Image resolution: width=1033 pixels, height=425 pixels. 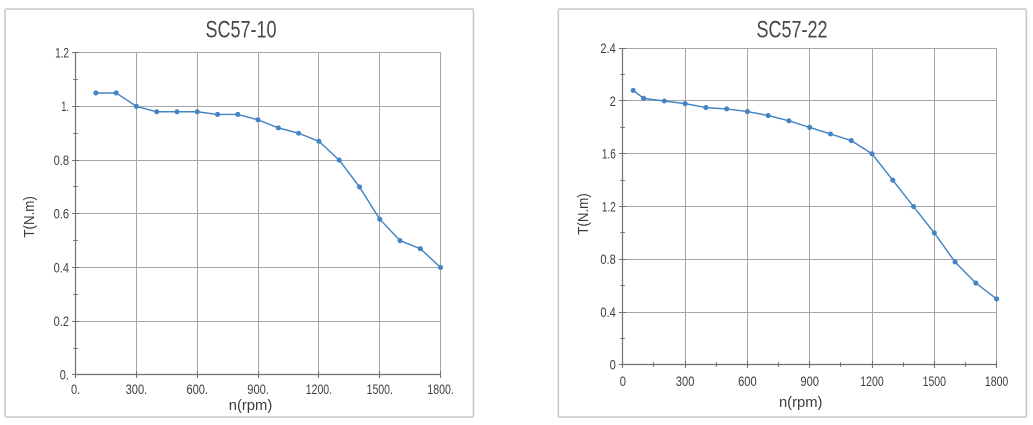 I want to click on svg-text: 0.2, so click(x=61, y=321).